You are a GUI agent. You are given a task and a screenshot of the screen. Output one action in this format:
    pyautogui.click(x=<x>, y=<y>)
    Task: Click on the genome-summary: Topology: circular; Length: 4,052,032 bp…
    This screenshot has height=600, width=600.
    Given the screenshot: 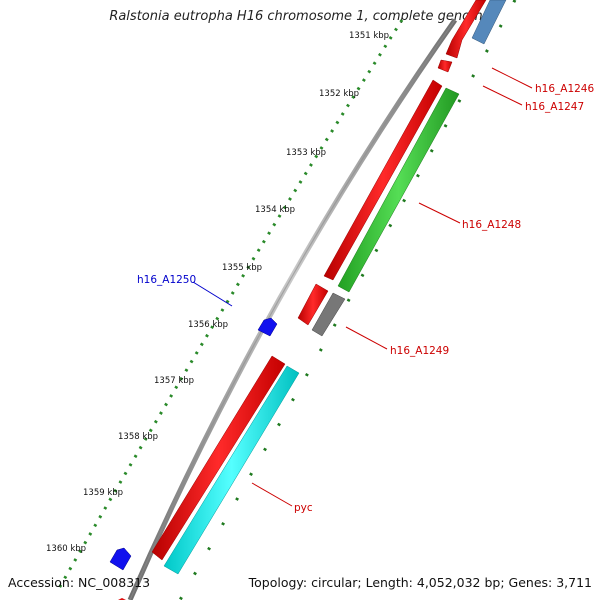 What is the action you would take?
    pyautogui.click(x=420, y=582)
    